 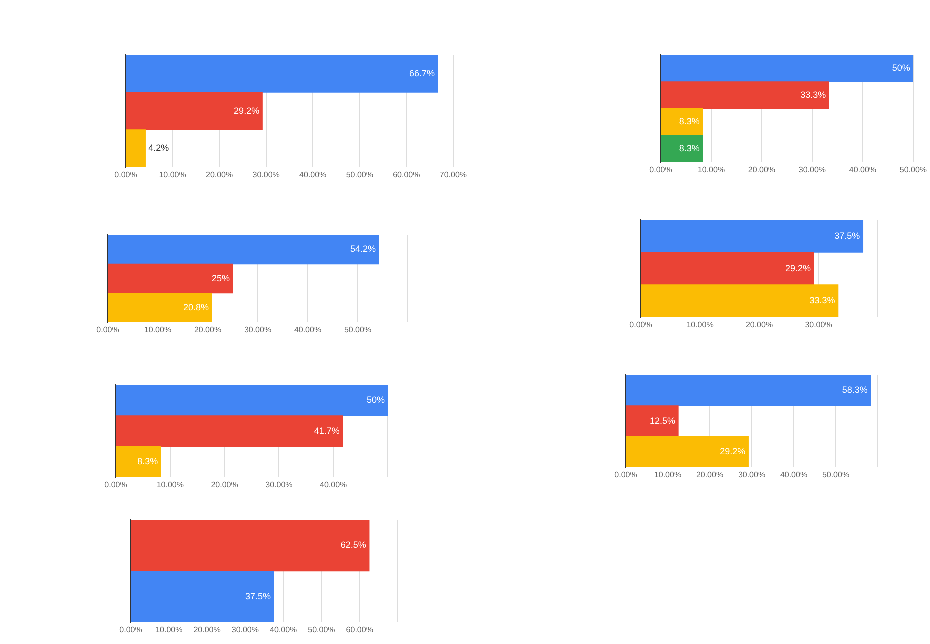 I want to click on data-label: 41.7%, so click(x=327, y=431).